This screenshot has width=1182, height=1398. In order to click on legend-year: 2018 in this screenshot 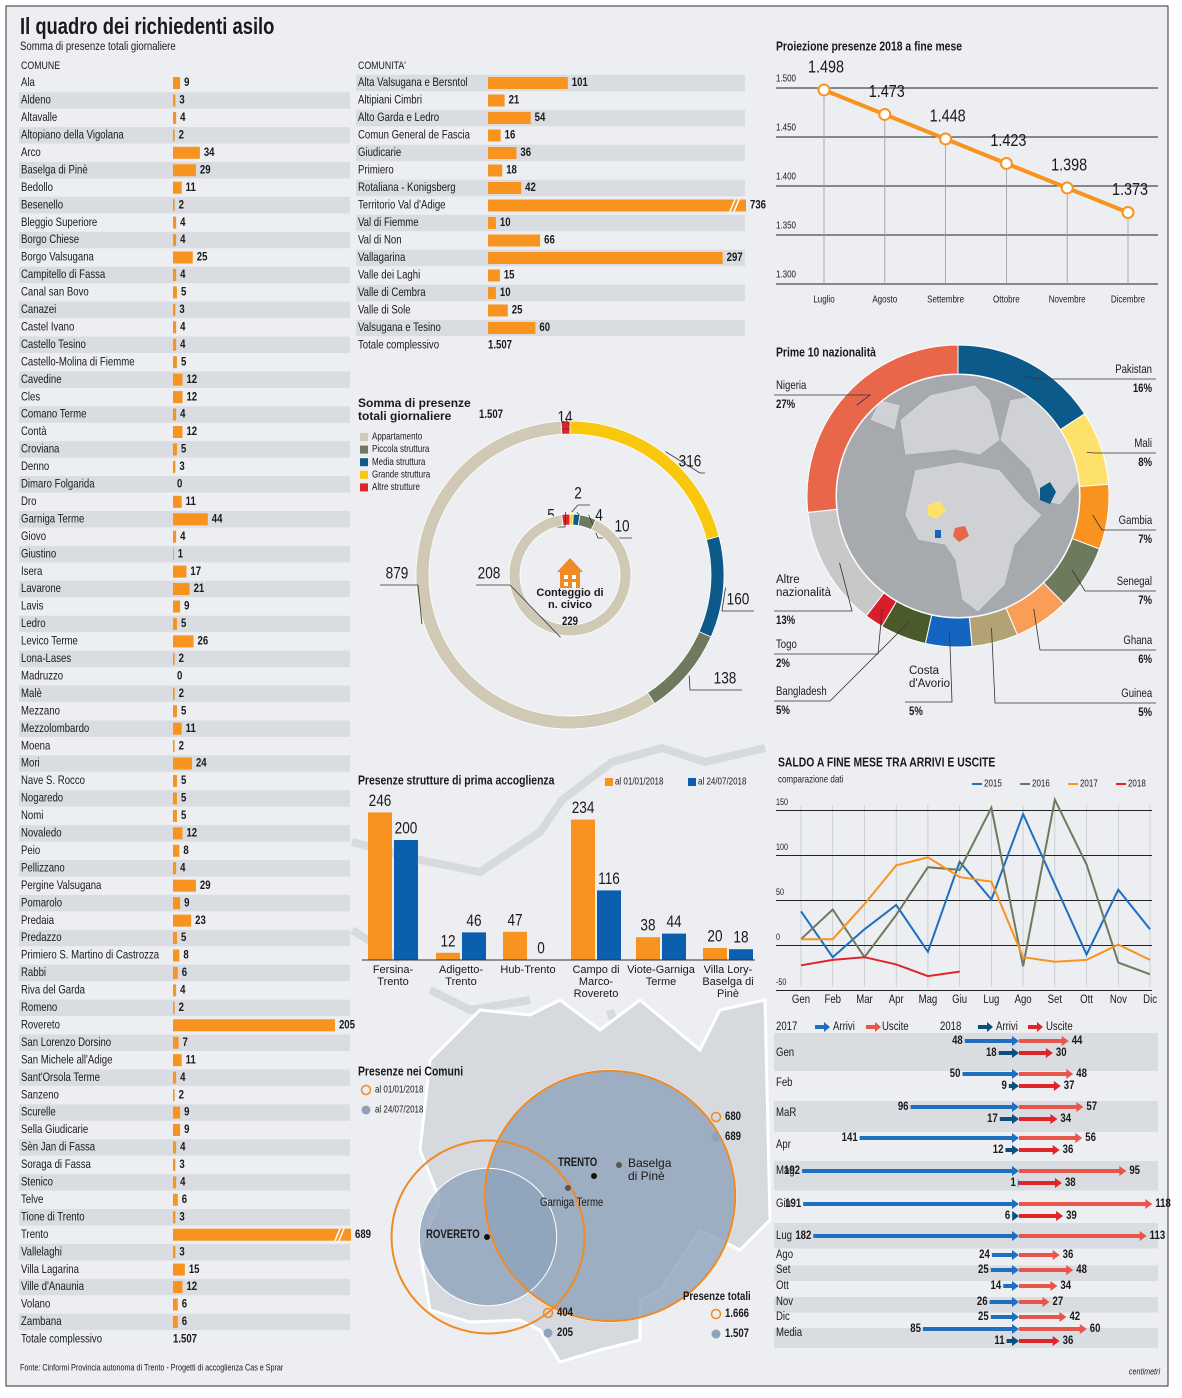, I will do `click(950, 1026)`.